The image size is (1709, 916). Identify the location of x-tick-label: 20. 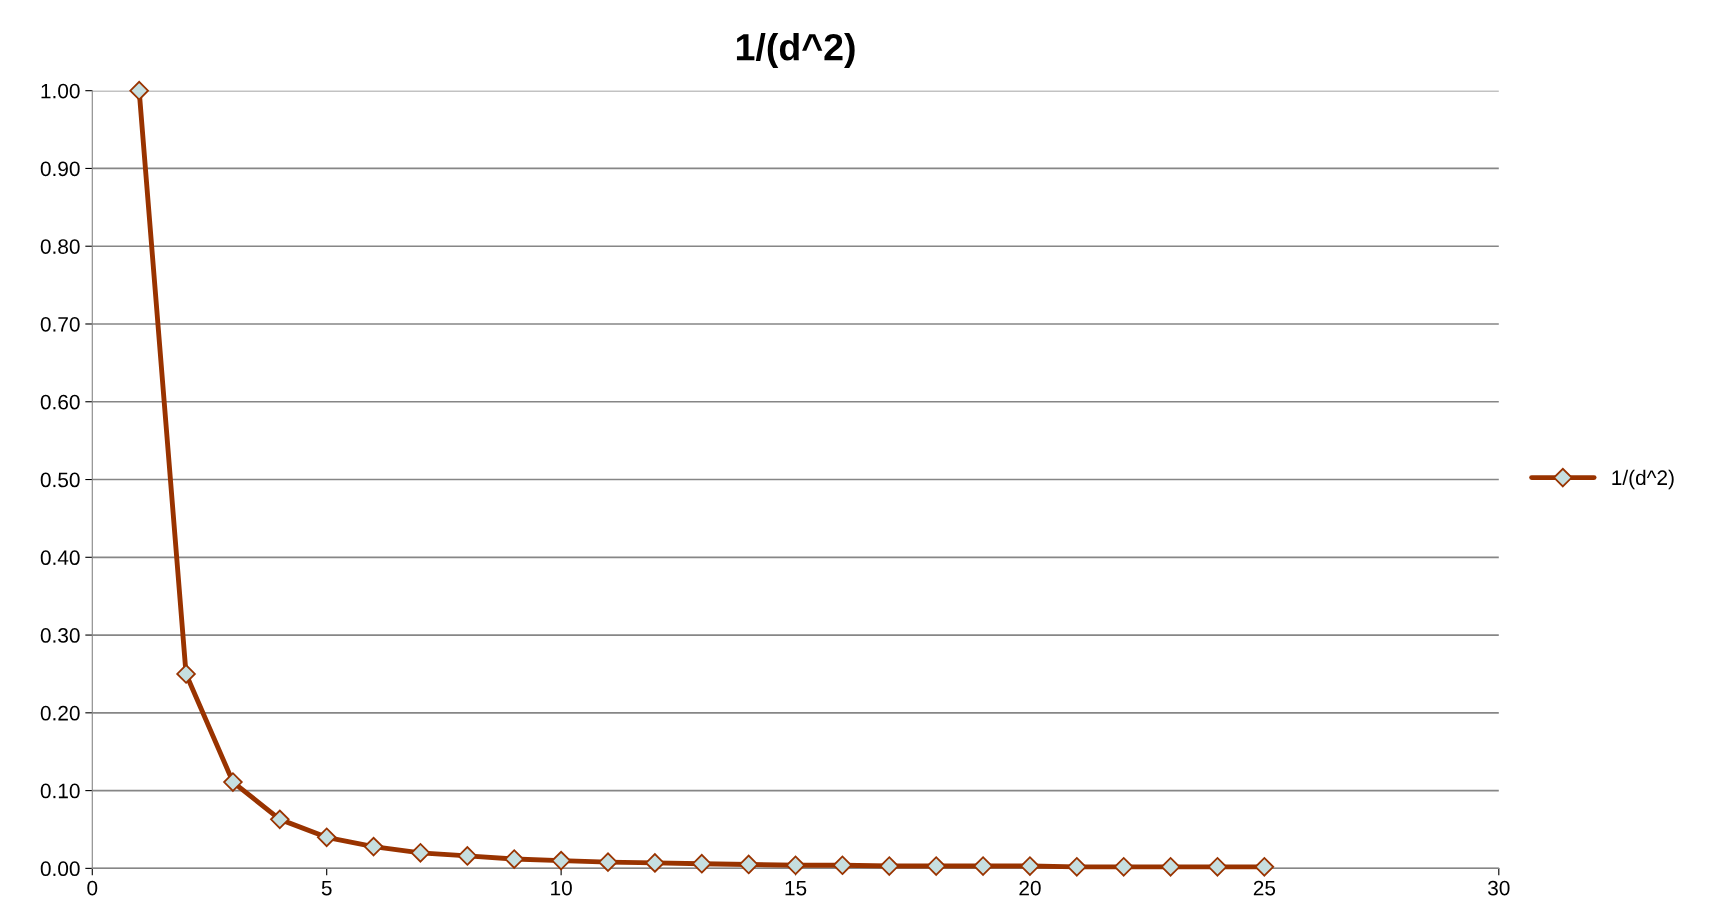
(1030, 888).